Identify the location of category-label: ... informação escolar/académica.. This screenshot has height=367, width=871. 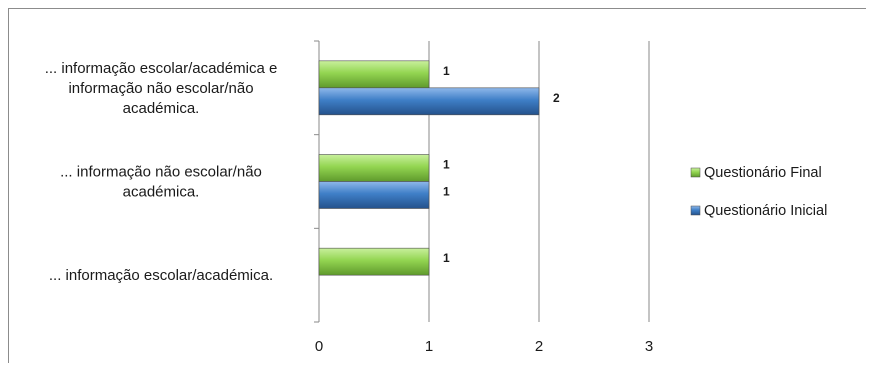
(161, 275).